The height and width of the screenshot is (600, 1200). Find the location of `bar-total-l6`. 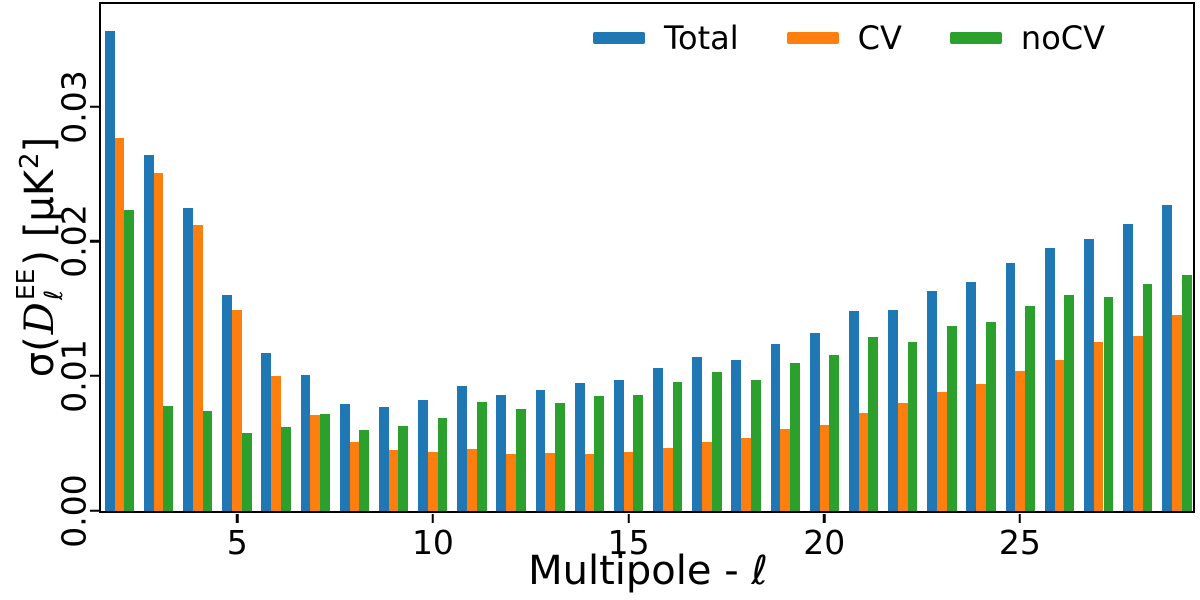

bar-total-l6 is located at coordinates (266, 432).